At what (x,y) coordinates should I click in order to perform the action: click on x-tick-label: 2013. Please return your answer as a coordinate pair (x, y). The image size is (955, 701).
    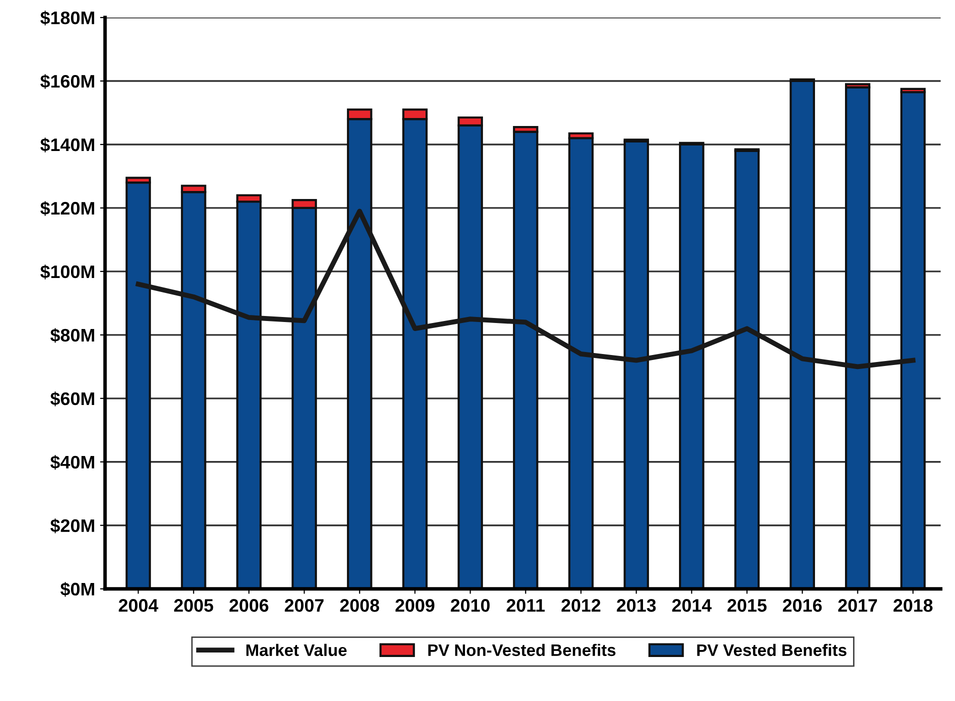
    Looking at the image, I should click on (636, 605).